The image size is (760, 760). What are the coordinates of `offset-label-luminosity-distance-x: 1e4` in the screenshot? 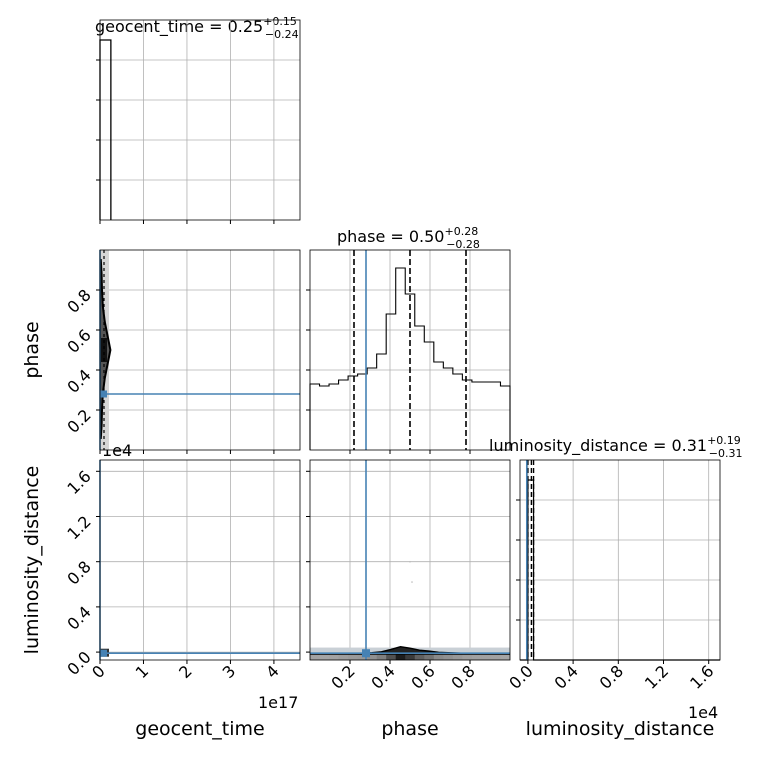 It's located at (703, 712).